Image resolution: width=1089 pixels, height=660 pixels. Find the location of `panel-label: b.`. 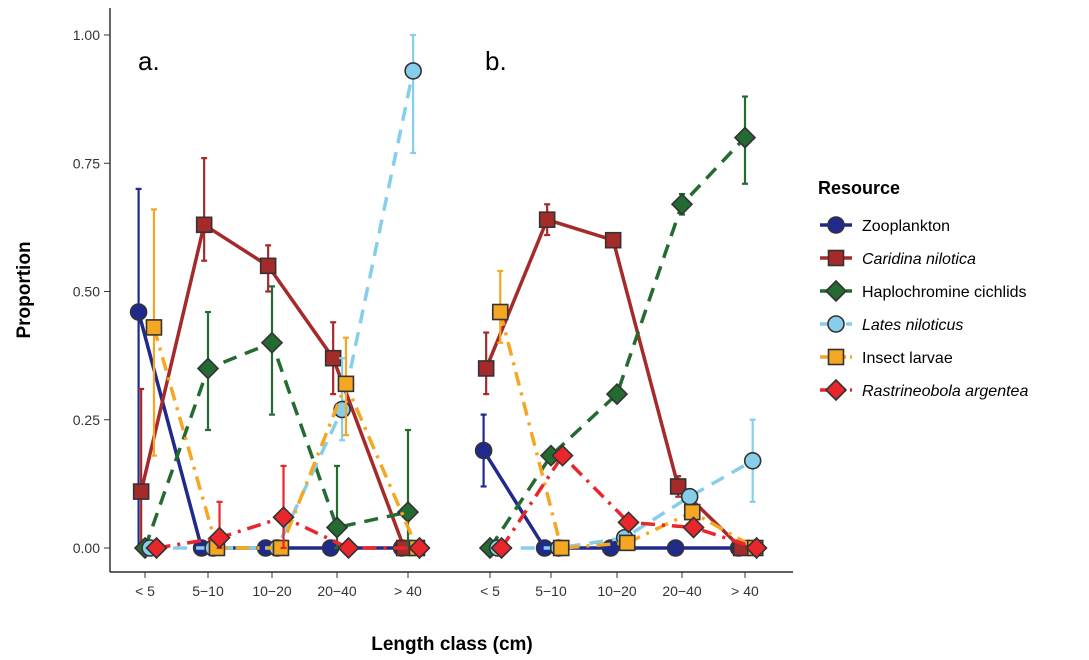

panel-label: b. is located at coordinates (496, 61).